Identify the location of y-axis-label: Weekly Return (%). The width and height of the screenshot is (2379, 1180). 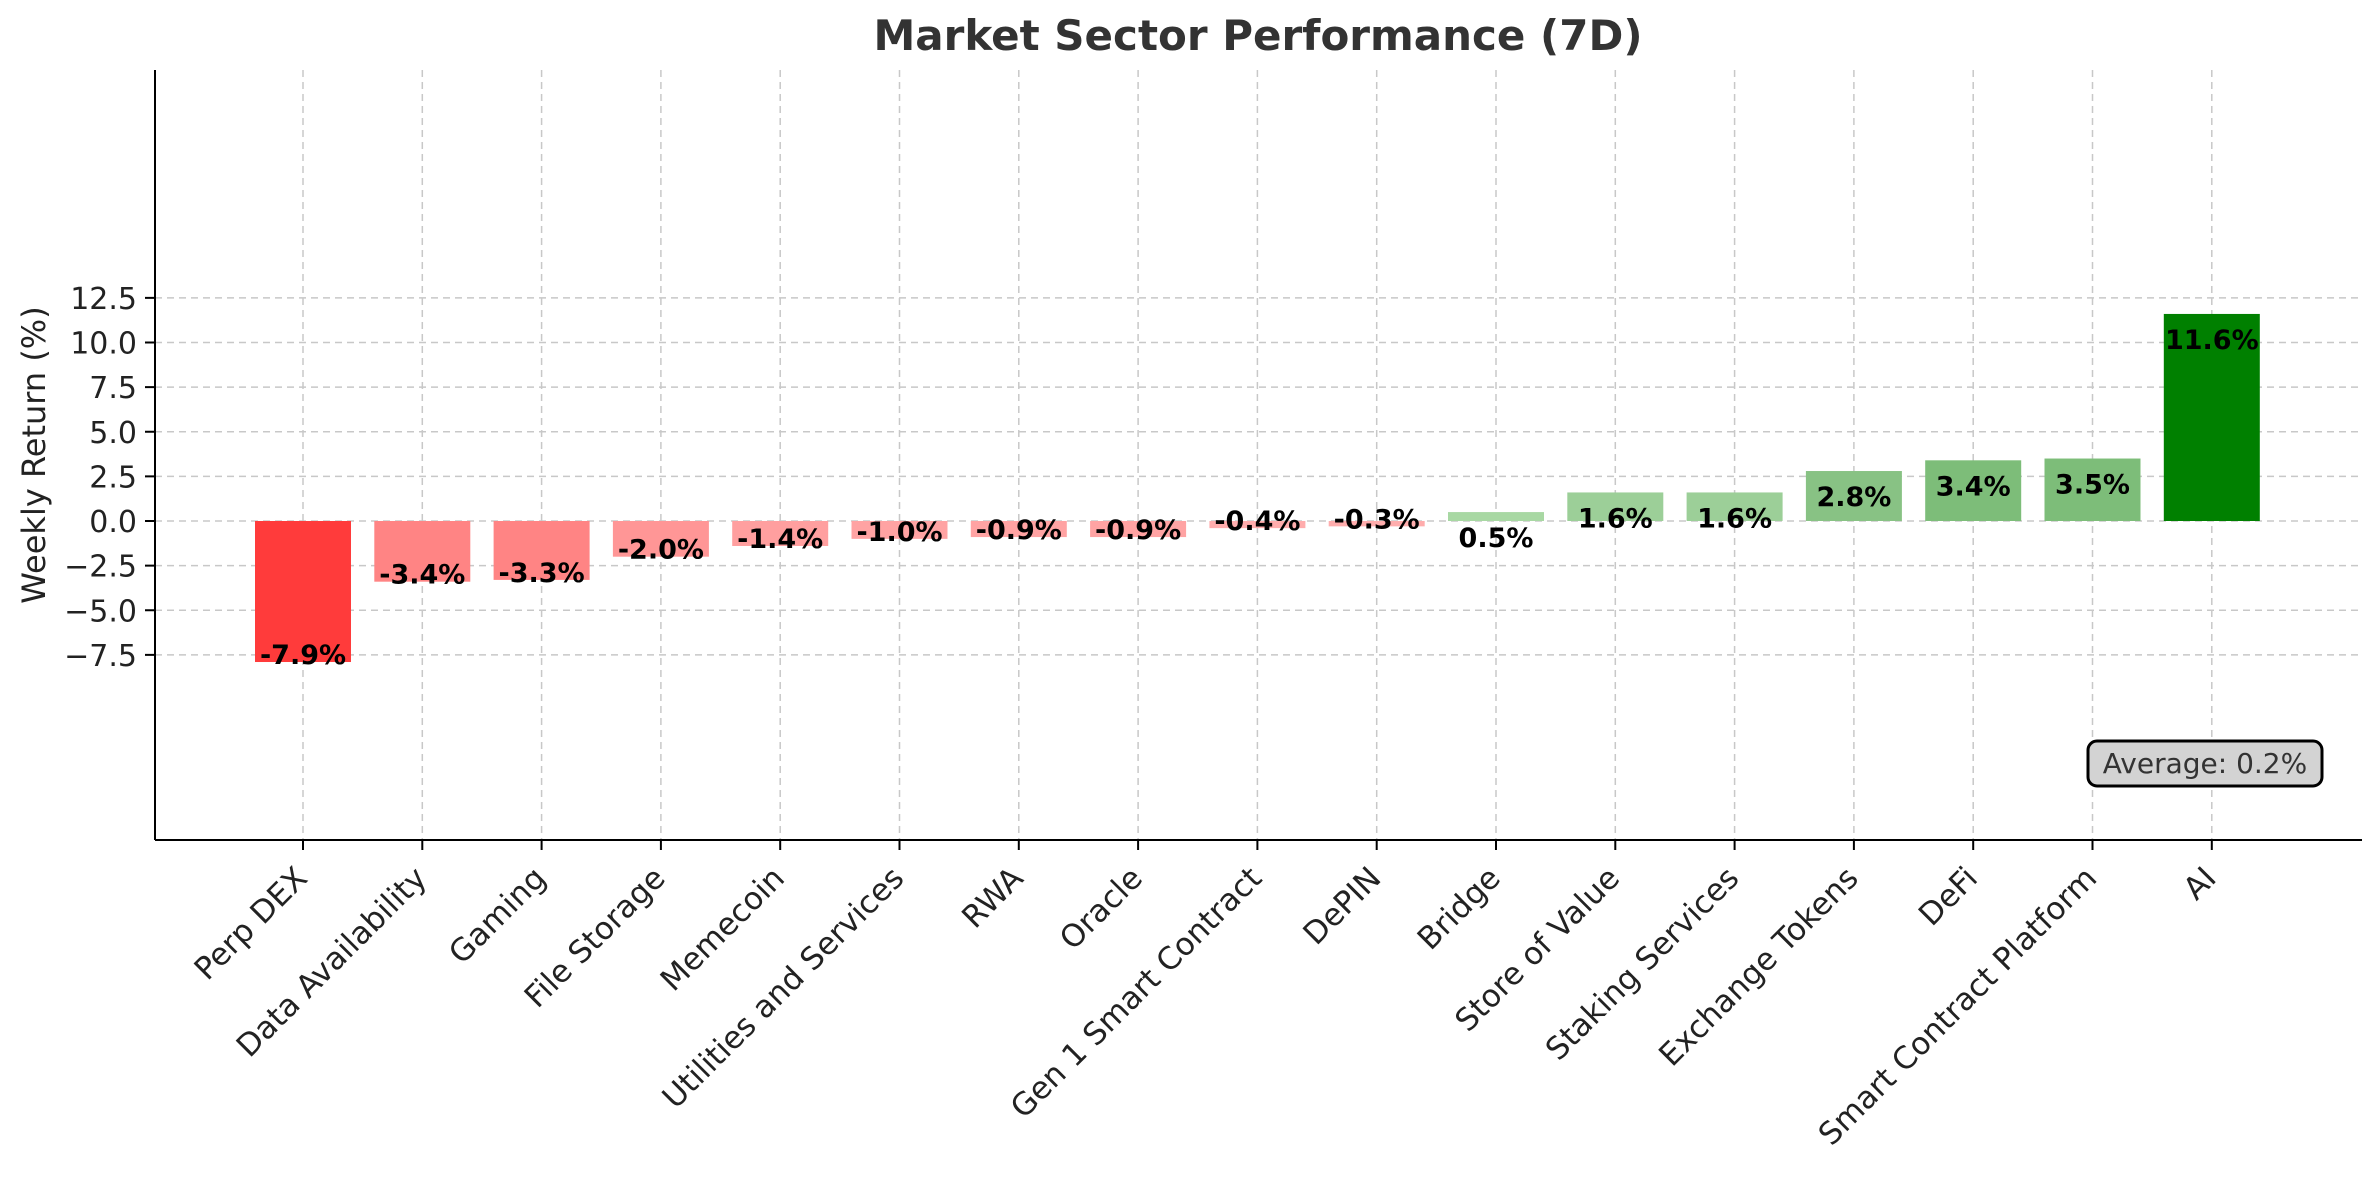
(34, 454).